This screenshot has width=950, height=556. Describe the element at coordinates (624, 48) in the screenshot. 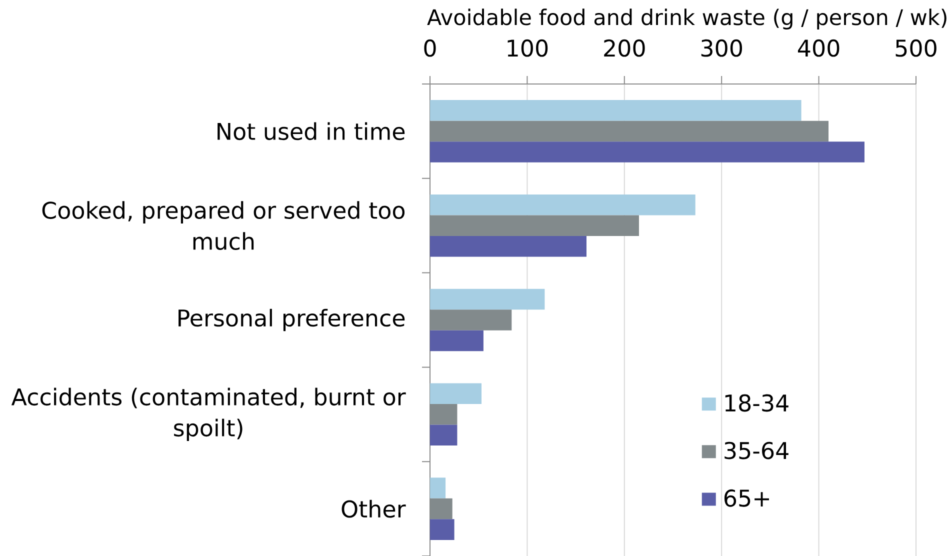

I see `x-tick-label: 200` at that location.